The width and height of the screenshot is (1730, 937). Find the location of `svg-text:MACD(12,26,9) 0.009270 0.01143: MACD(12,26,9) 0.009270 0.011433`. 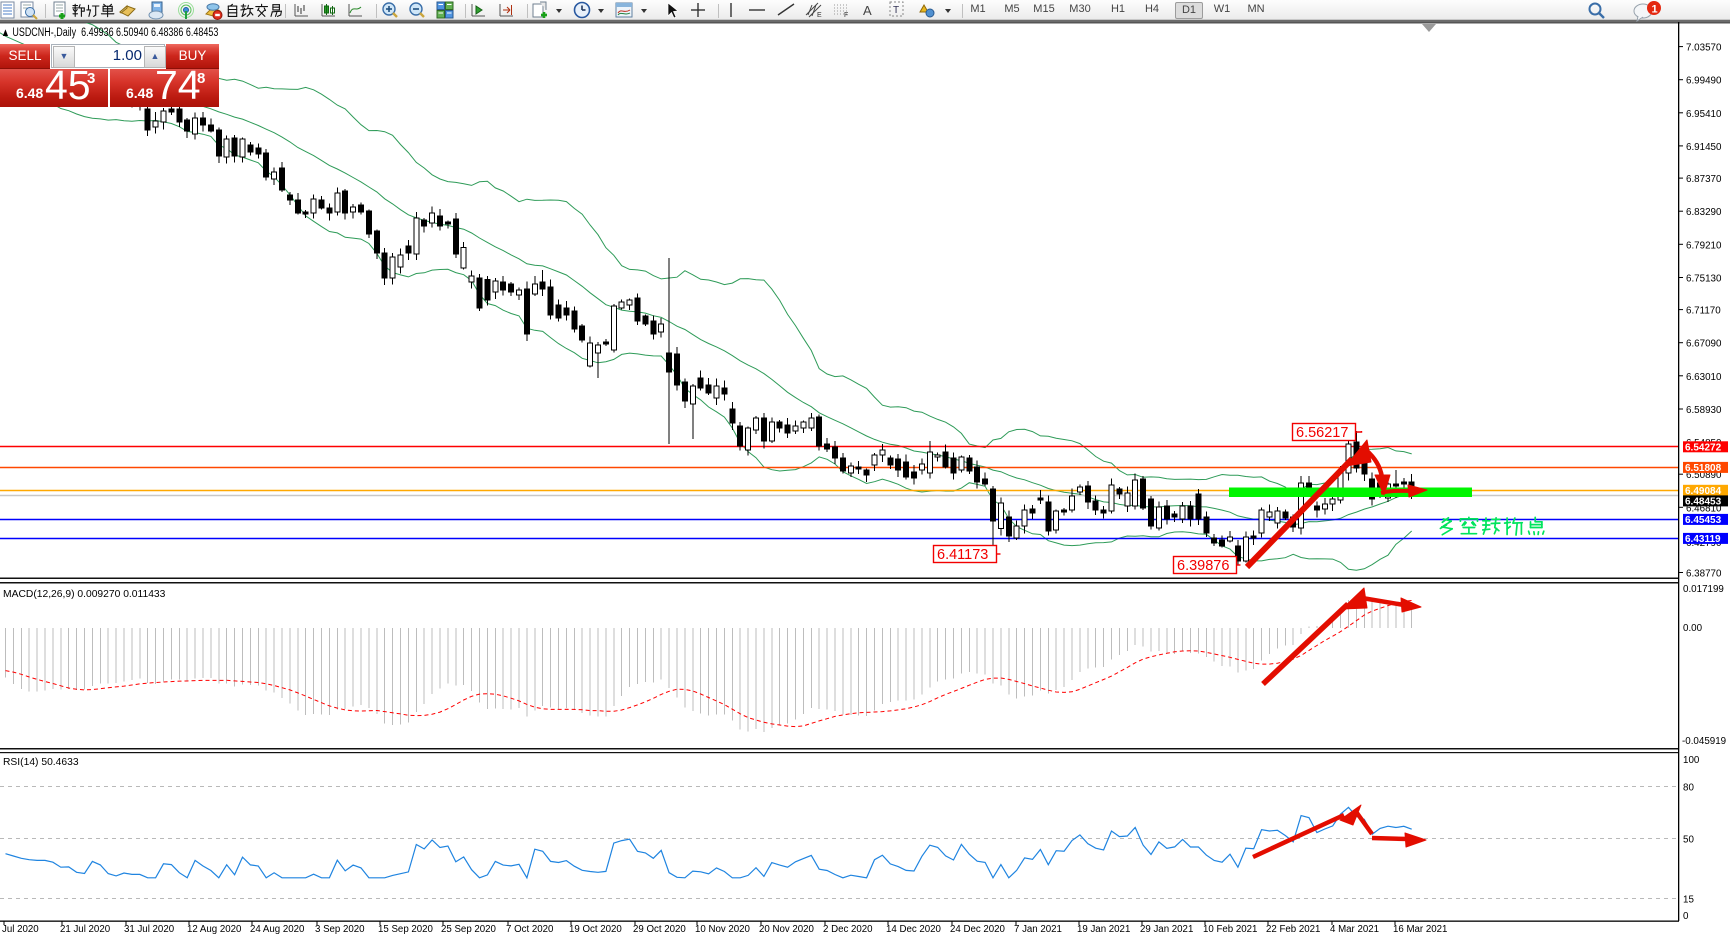

svg-text:MACD(12,26,9) 0.009270 0.01143: MACD(12,26,9) 0.009270 0.011433 is located at coordinates (84, 594).